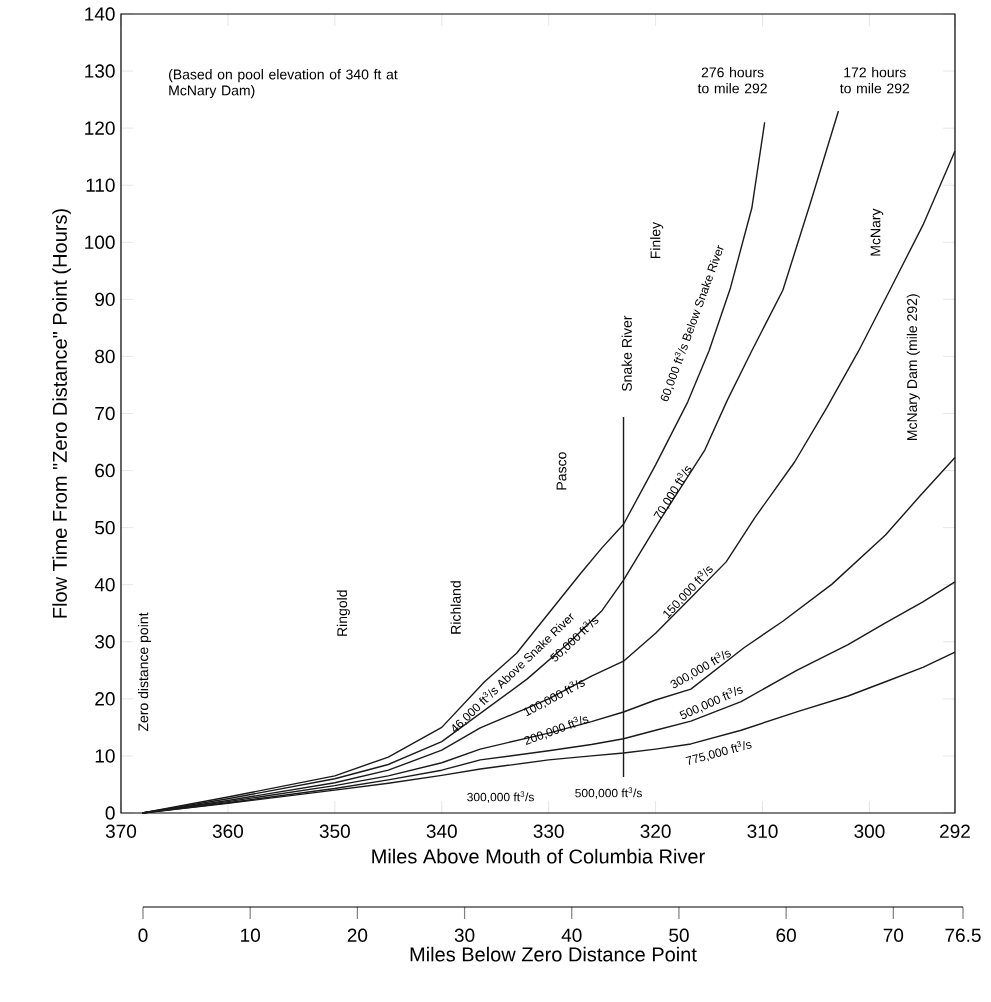  I want to click on annotation: McNary Dam (mile 292), so click(913, 367).